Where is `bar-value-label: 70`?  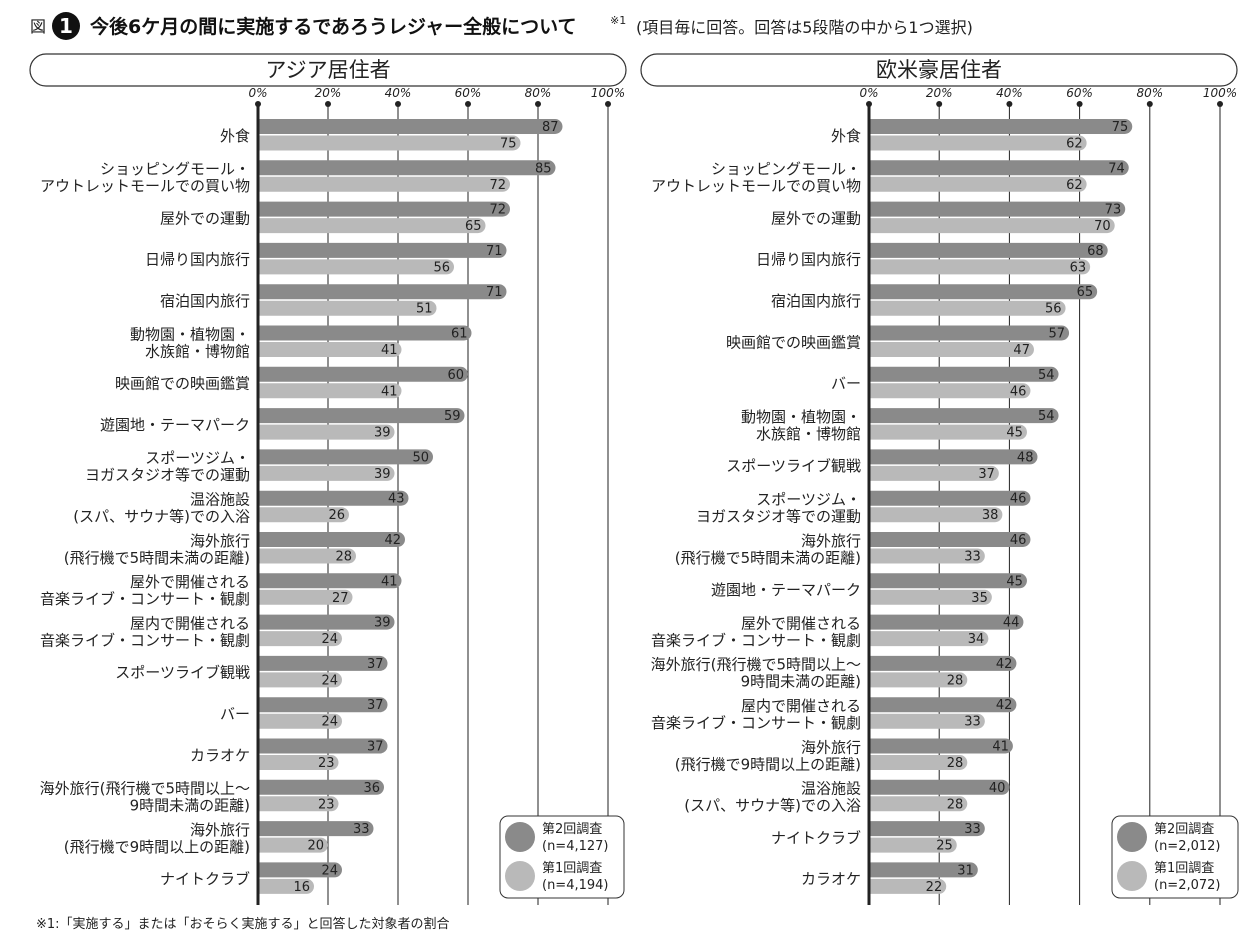 bar-value-label: 70 is located at coordinates (1102, 226).